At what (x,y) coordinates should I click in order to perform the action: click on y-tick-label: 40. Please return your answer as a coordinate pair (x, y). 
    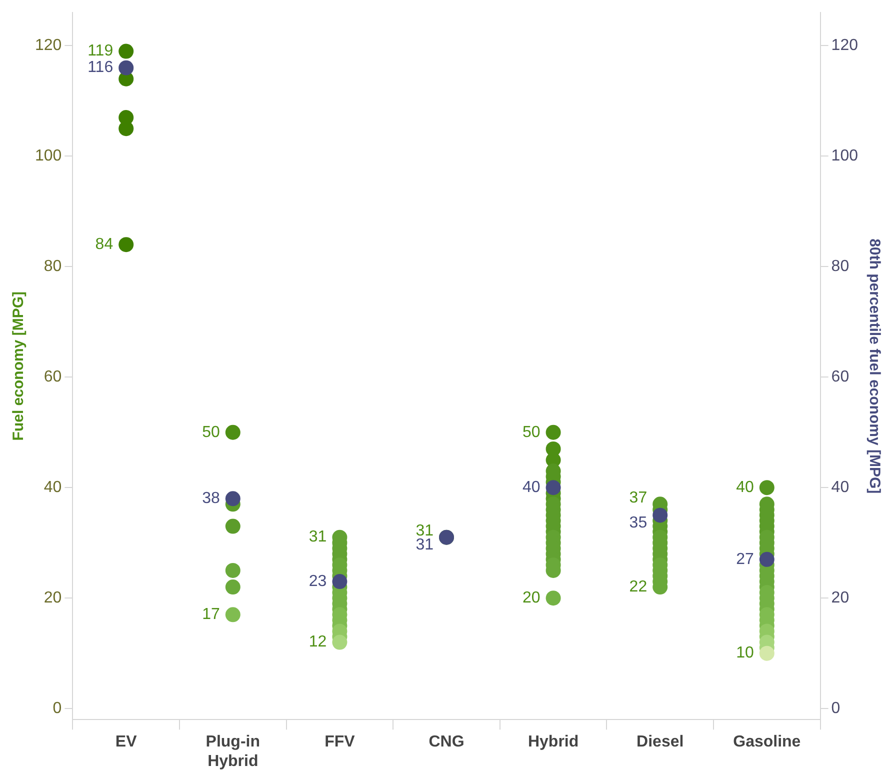
    Looking at the image, I should click on (53, 487).